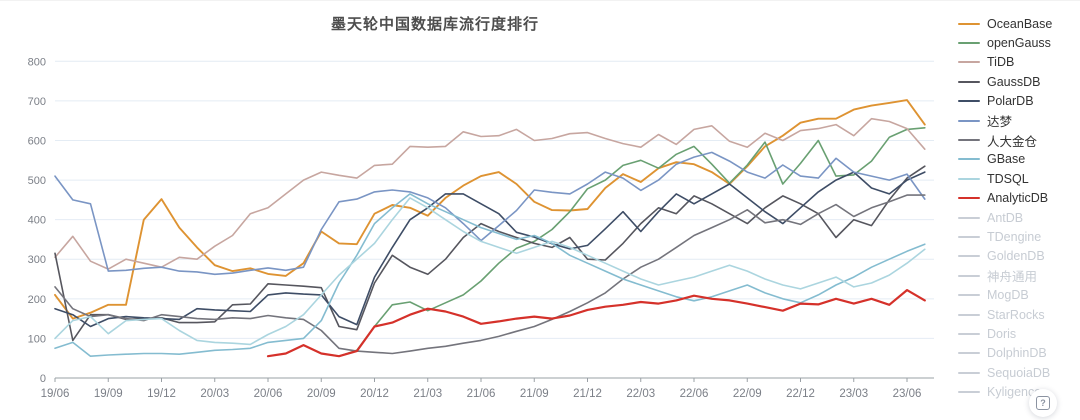  I want to click on x-tick-label: 22/06, so click(694, 394).